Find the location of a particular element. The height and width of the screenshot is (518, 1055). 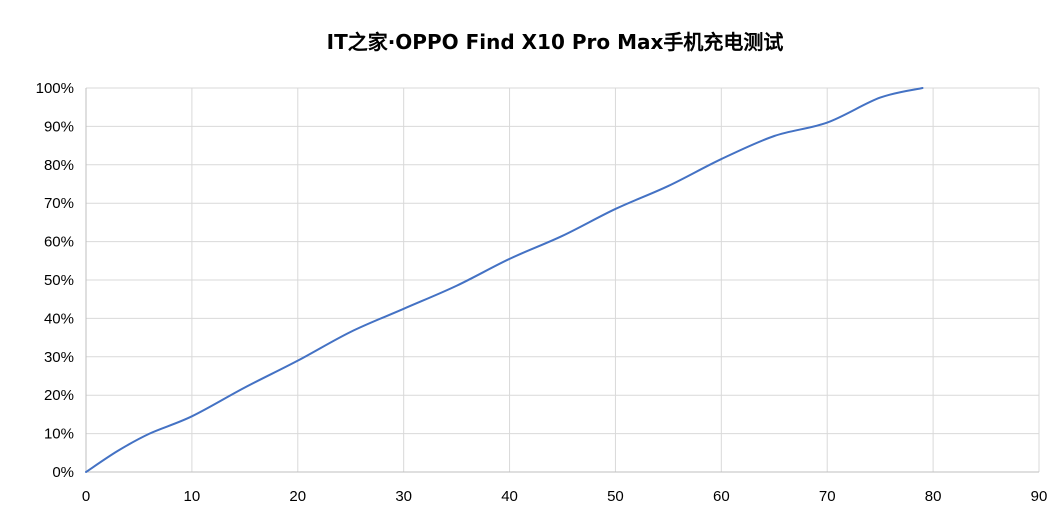

y-tick-label: 30% is located at coordinates (59, 357).